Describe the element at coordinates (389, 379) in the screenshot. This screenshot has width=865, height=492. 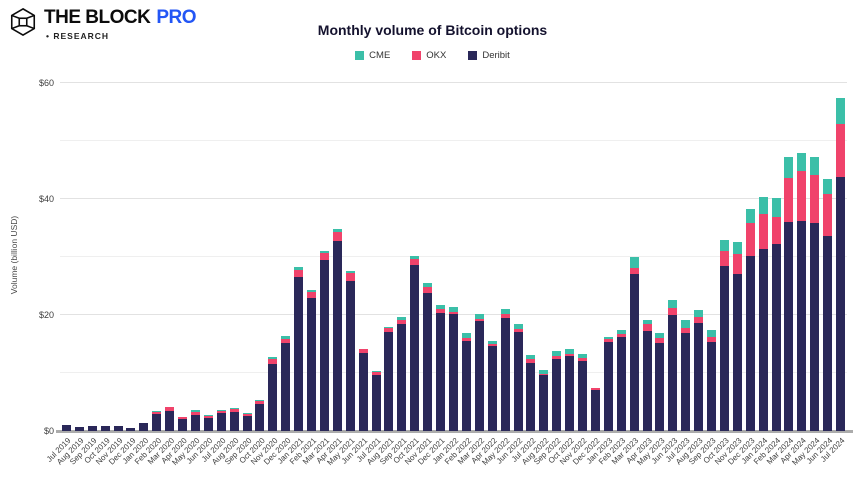
I see `bar-aug-2021` at that location.